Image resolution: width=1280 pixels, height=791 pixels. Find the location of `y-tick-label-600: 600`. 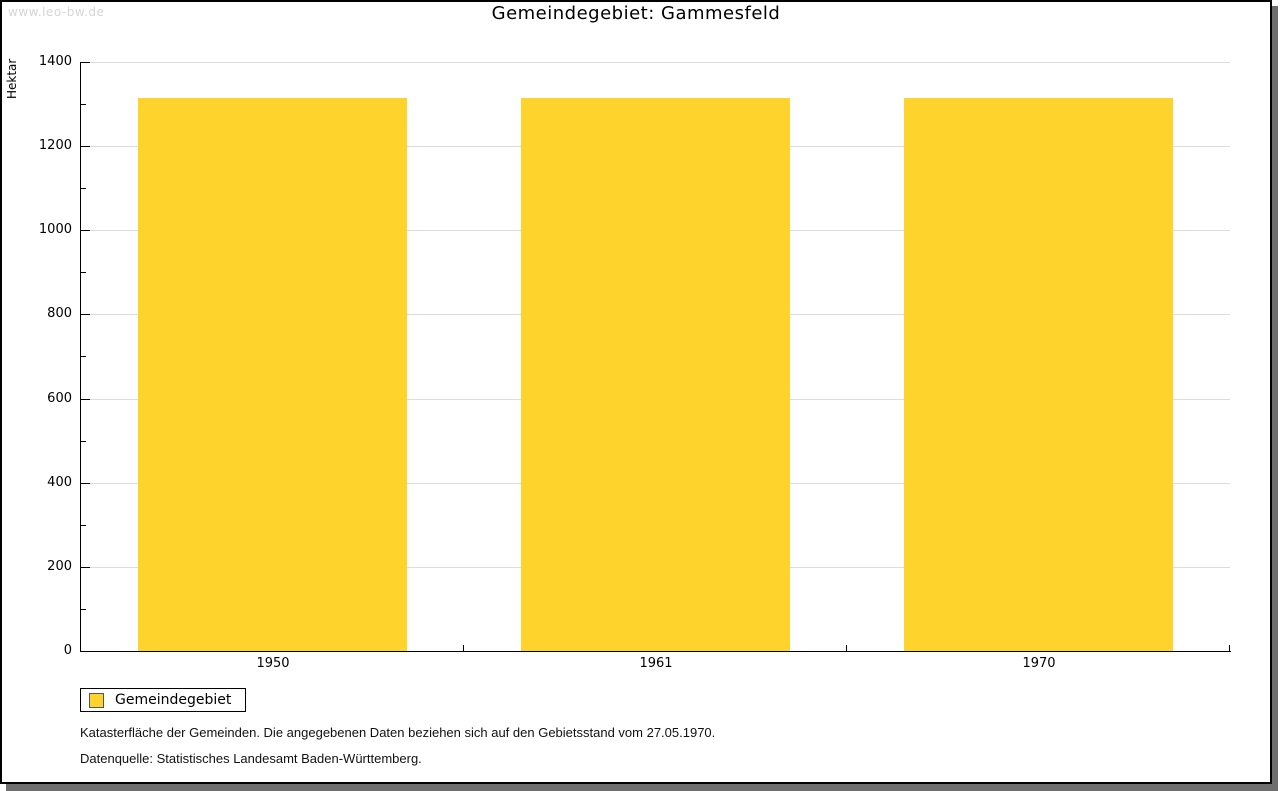

y-tick-label-600: 600 is located at coordinates (59, 398).